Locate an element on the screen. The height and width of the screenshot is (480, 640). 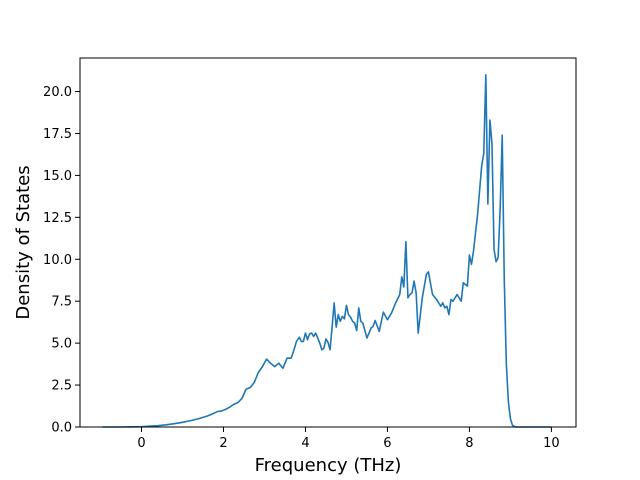
y-tick-label: 10.0 is located at coordinates (57, 260).